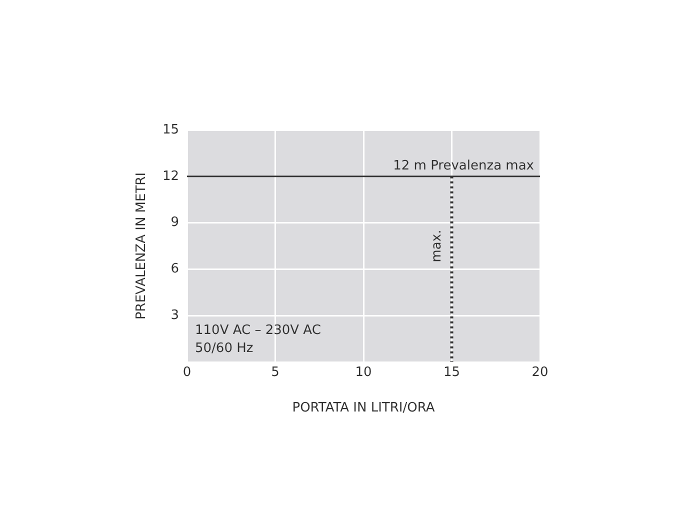 This screenshot has height=520, width=700. Describe the element at coordinates (174, 269) in the screenshot. I see `y-tick-label: 6` at that location.